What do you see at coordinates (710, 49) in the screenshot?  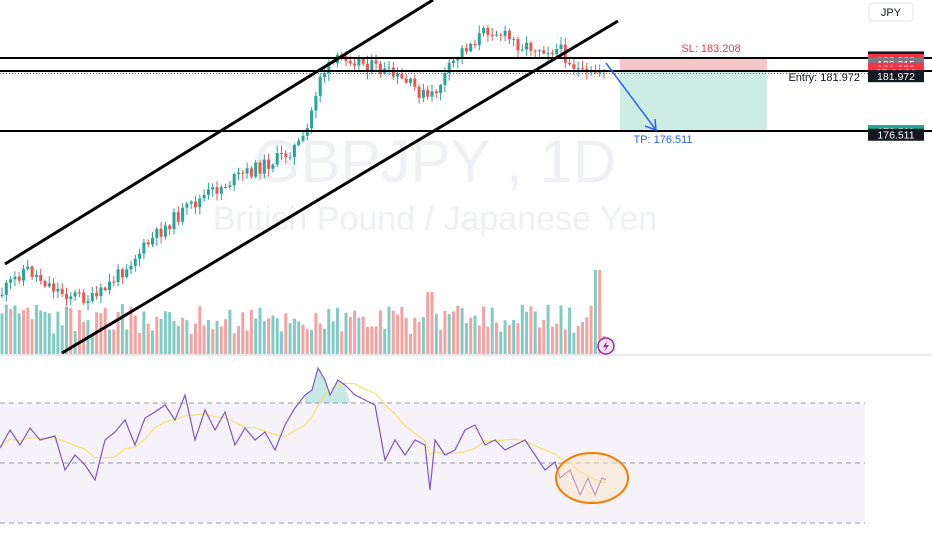 I see `stop-loss-label: SL: 183.208` at bounding box center [710, 49].